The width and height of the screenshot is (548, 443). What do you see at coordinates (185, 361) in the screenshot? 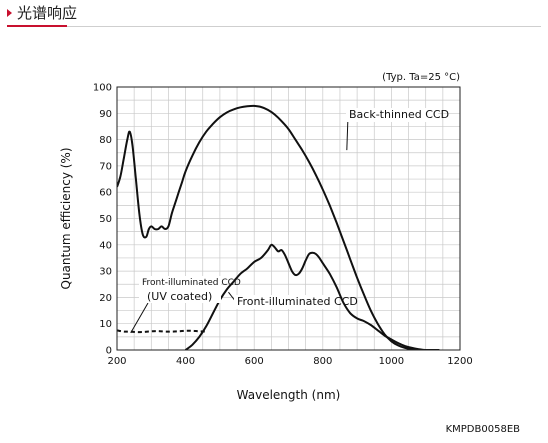
I see `x-tick-label: 400` at bounding box center [185, 361].